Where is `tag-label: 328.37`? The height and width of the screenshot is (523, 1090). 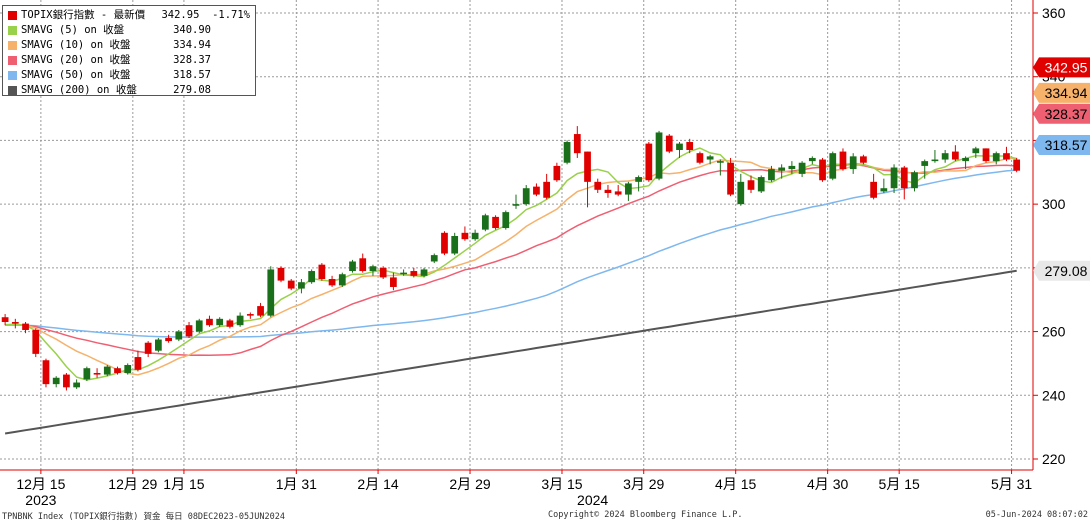
tag-label: 328.37 is located at coordinates (1066, 114).